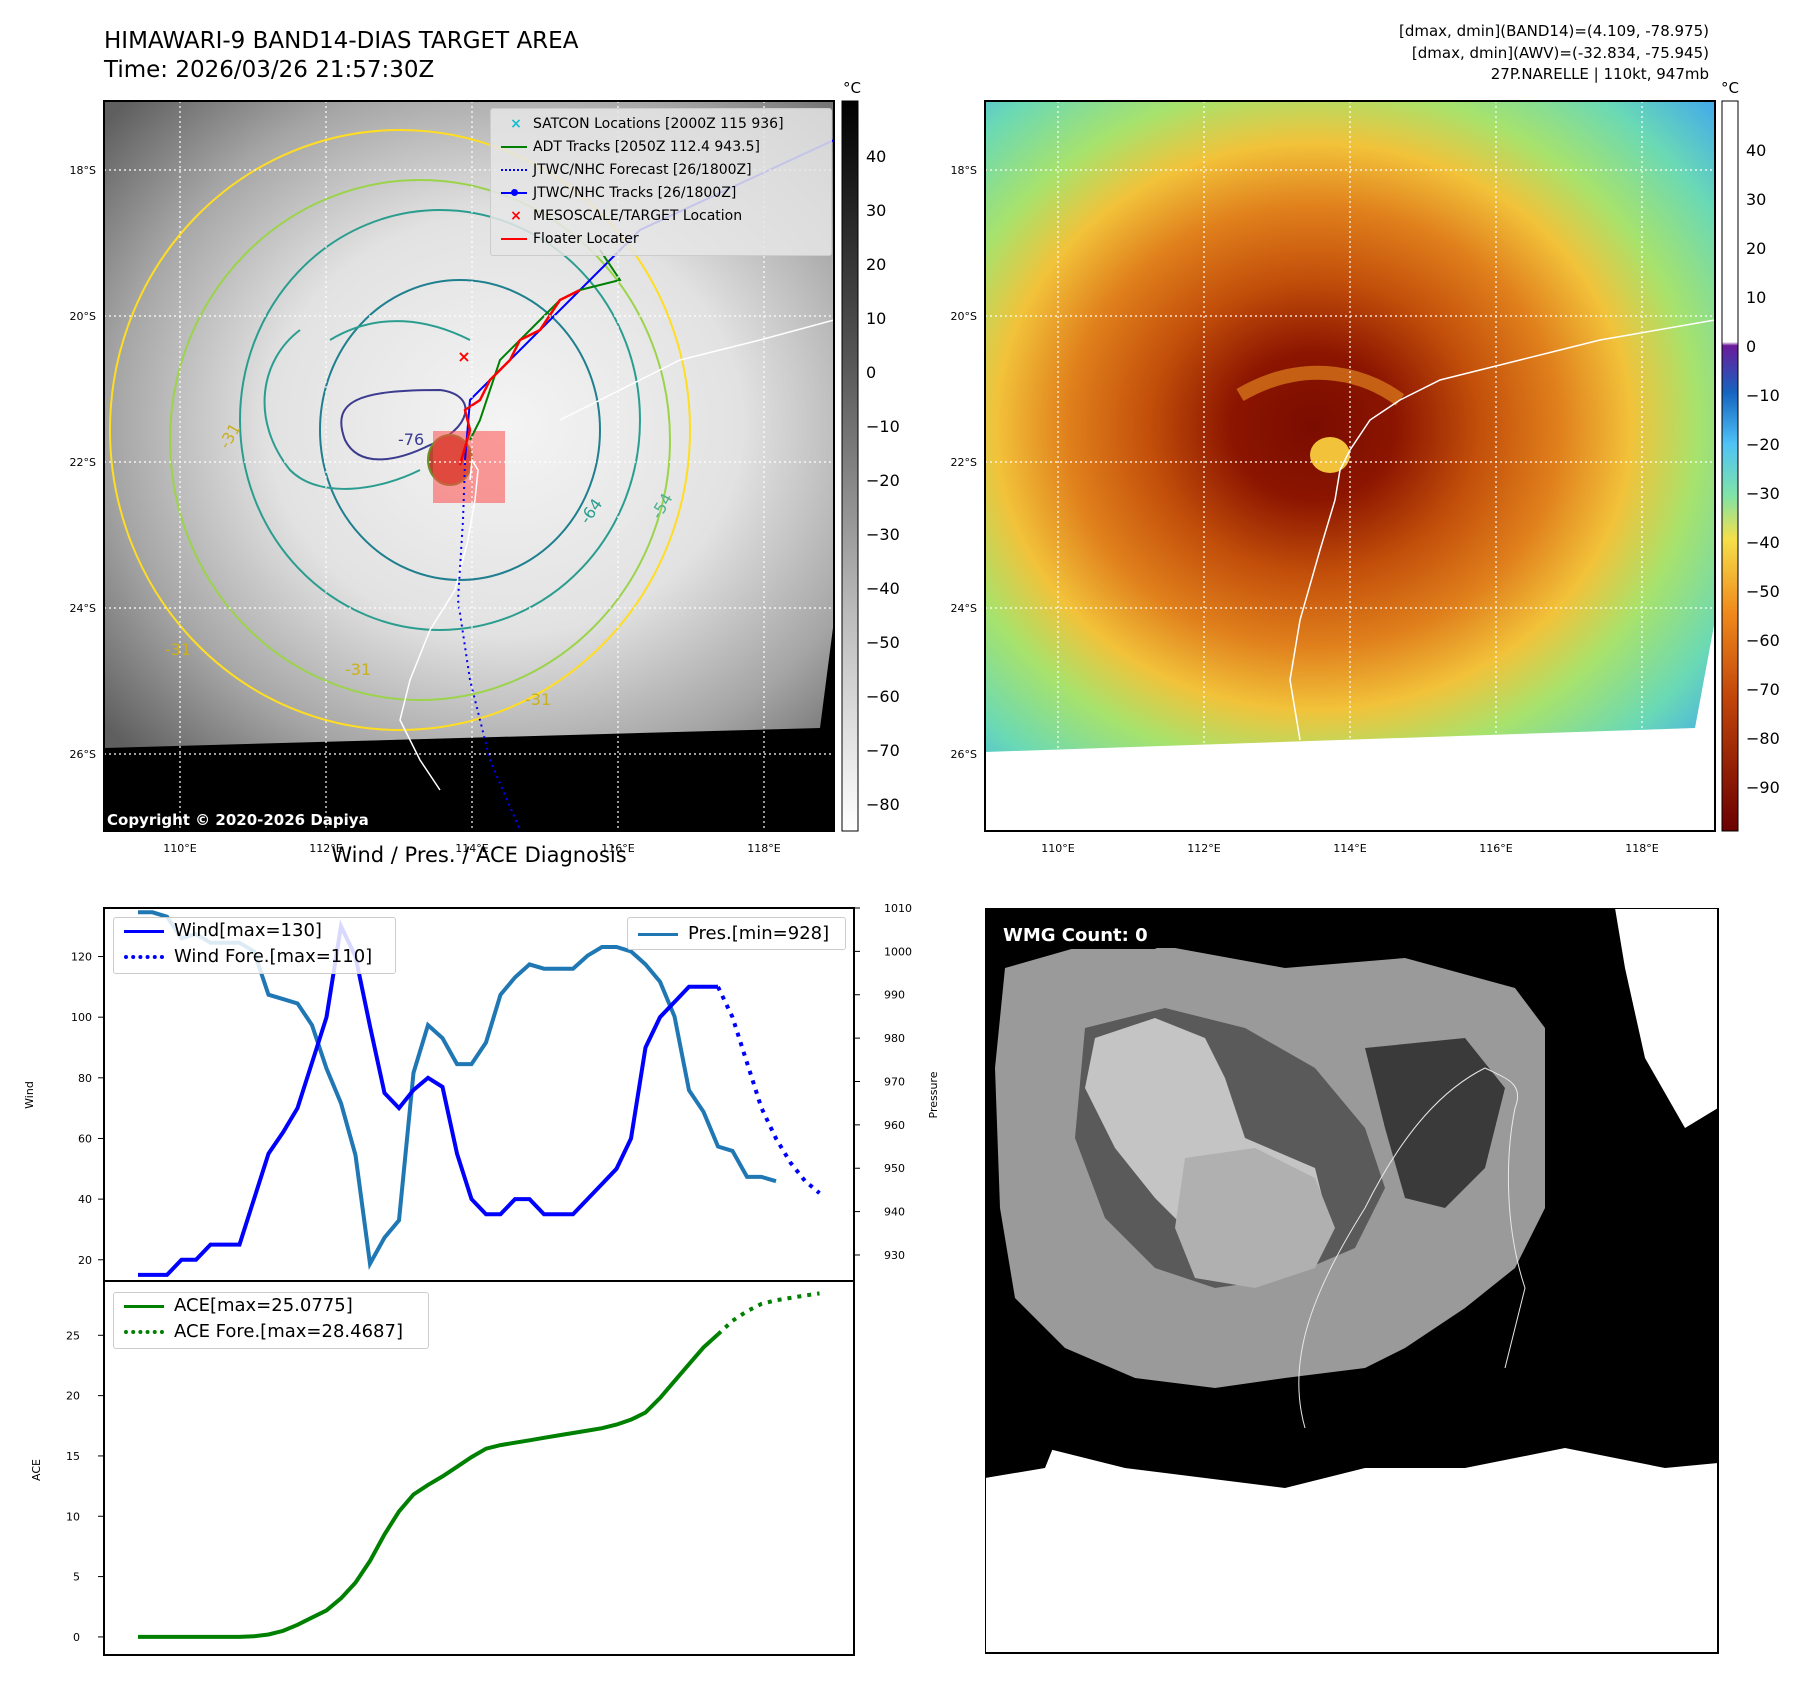 This screenshot has height=1690, width=1797. Describe the element at coordinates (76, 1577) in the screenshot. I see `ace-tick-label: 5` at that location.